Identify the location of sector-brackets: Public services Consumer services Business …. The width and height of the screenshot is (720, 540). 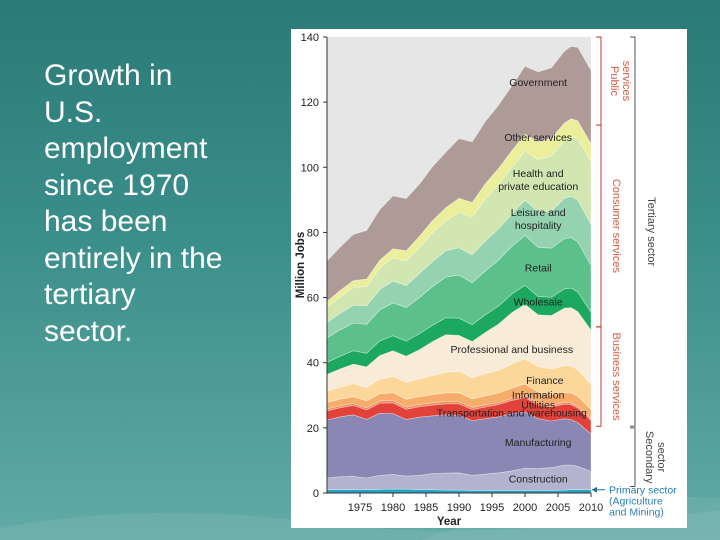
(634, 277).